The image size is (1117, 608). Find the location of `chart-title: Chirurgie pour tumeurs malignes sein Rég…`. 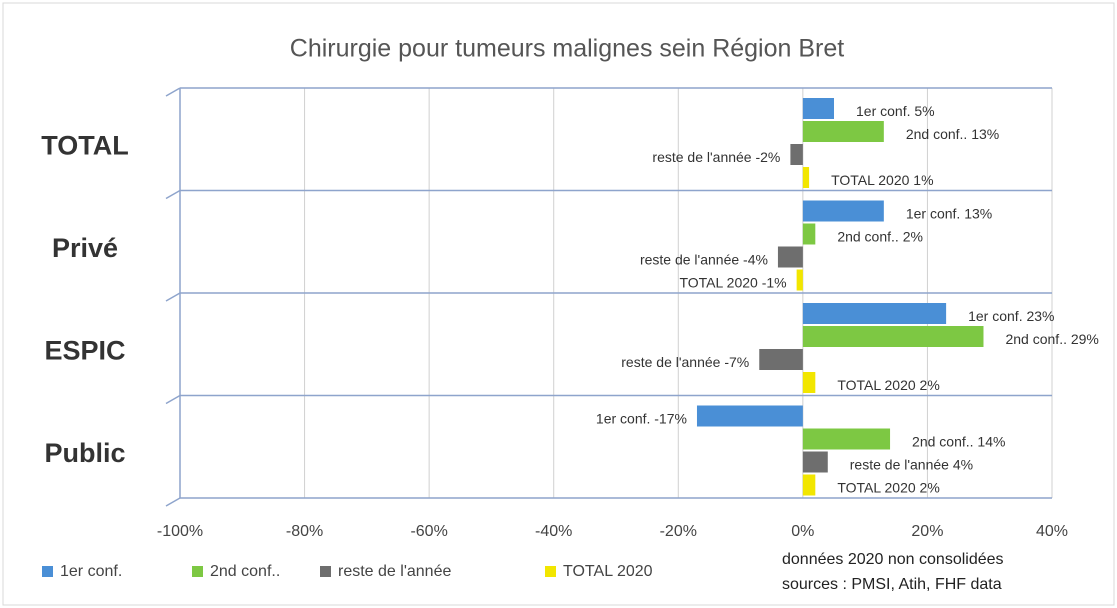

chart-title: Chirurgie pour tumeurs malignes sein Rég… is located at coordinates (567, 49).